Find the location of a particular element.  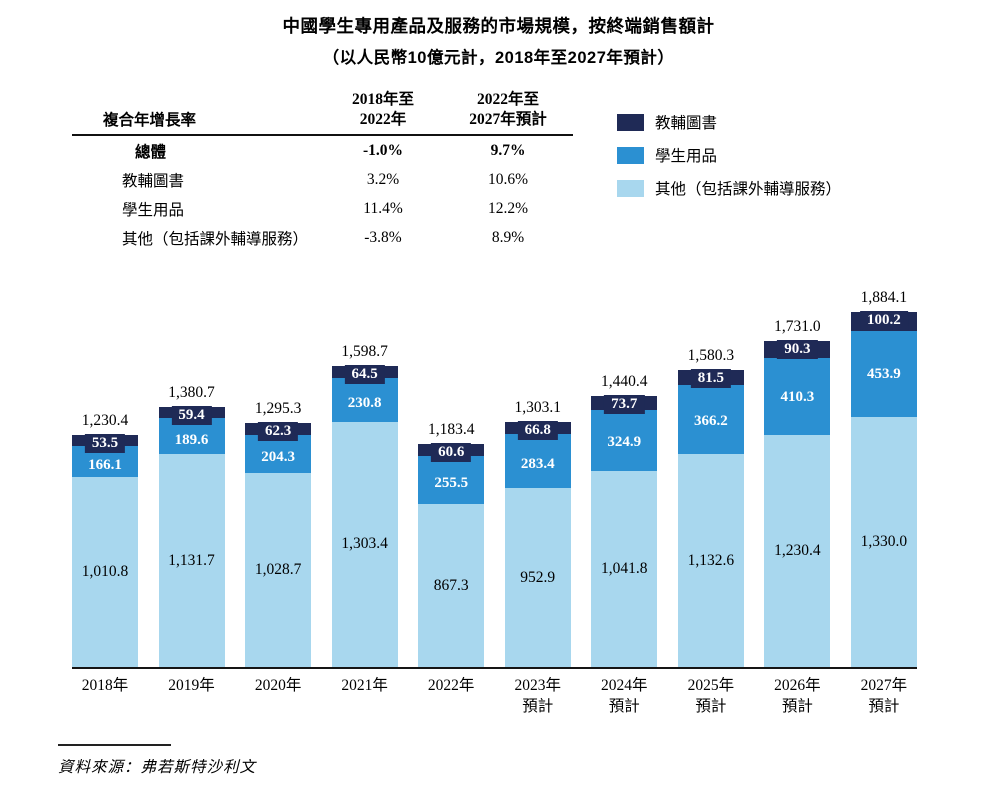

bar-total-label: 1,440.4 is located at coordinates (624, 381).